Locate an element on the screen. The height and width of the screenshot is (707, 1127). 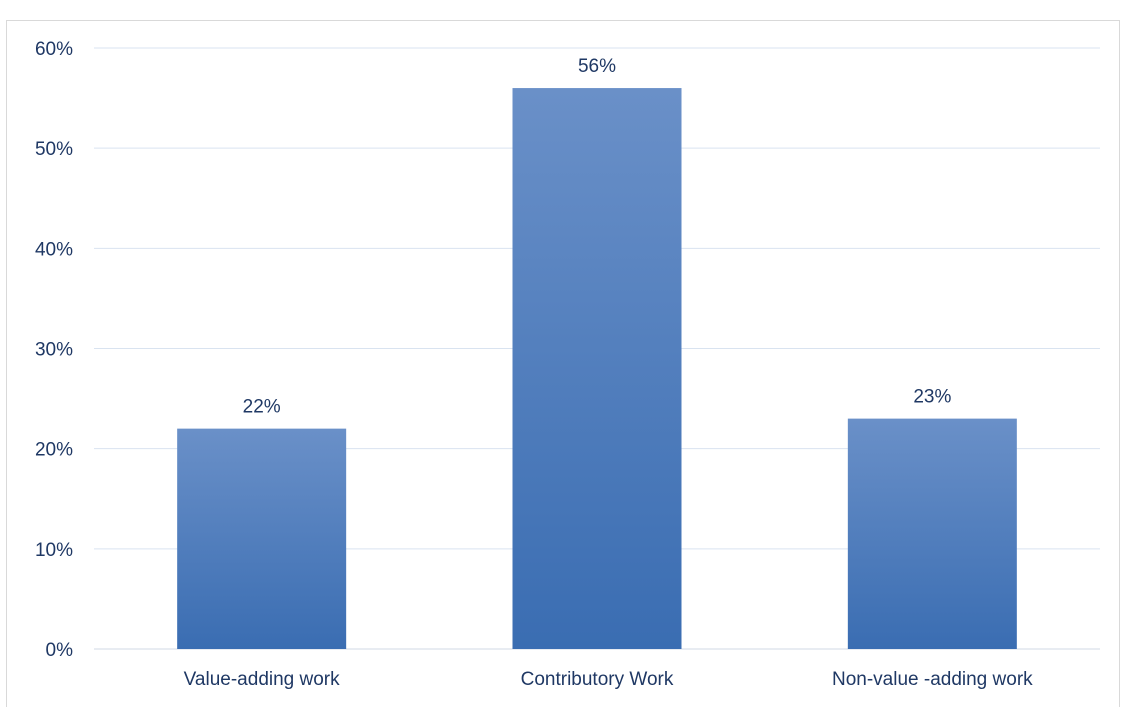
y-axis-tick-labels: 0% 10% 20% 30% 40% 50% 60% is located at coordinates (54, 350).